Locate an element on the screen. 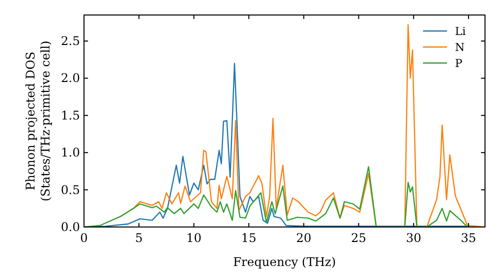 This screenshot has height=280, width=500. legend-label: N is located at coordinates (460, 47).